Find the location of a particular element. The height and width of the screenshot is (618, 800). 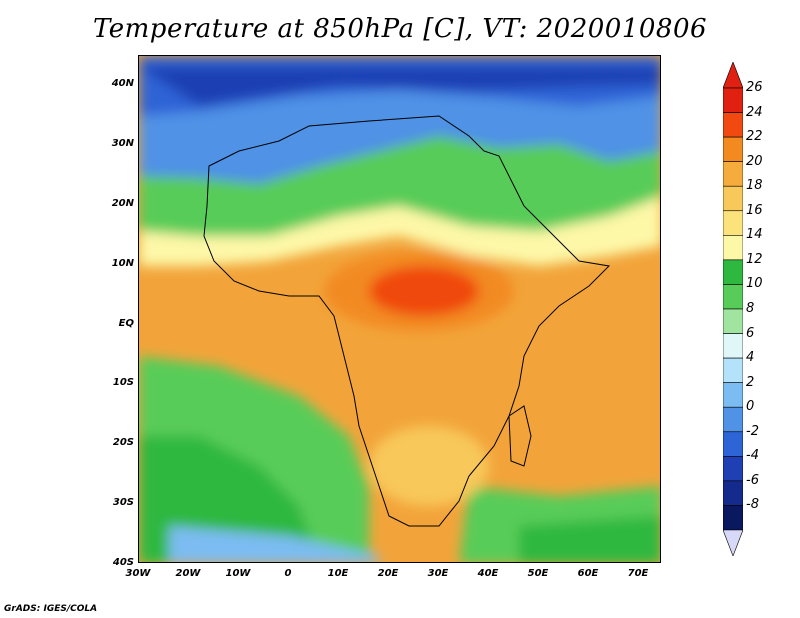

lon-label-30e: 30E is located at coordinates (438, 573).